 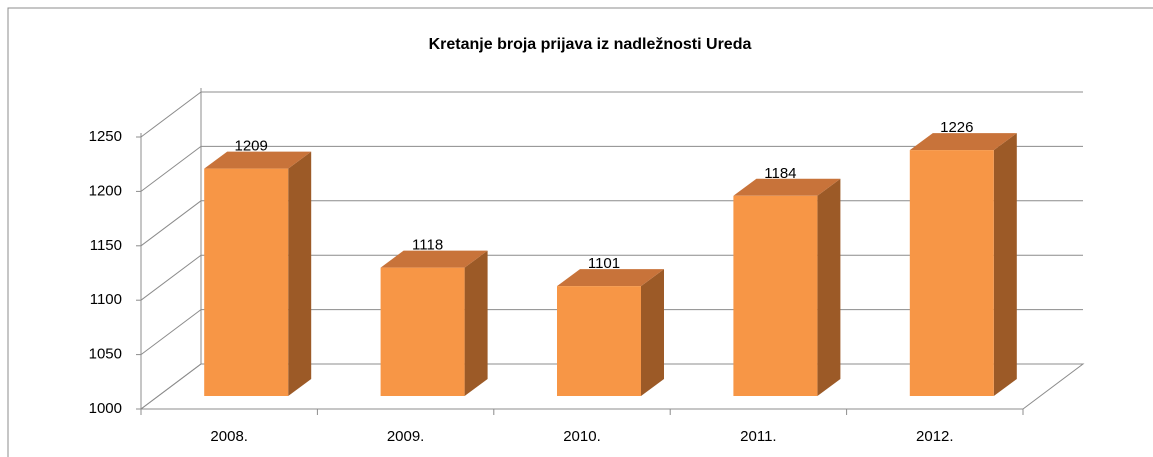 I want to click on y-tick-label: 1050, so click(x=105, y=354).